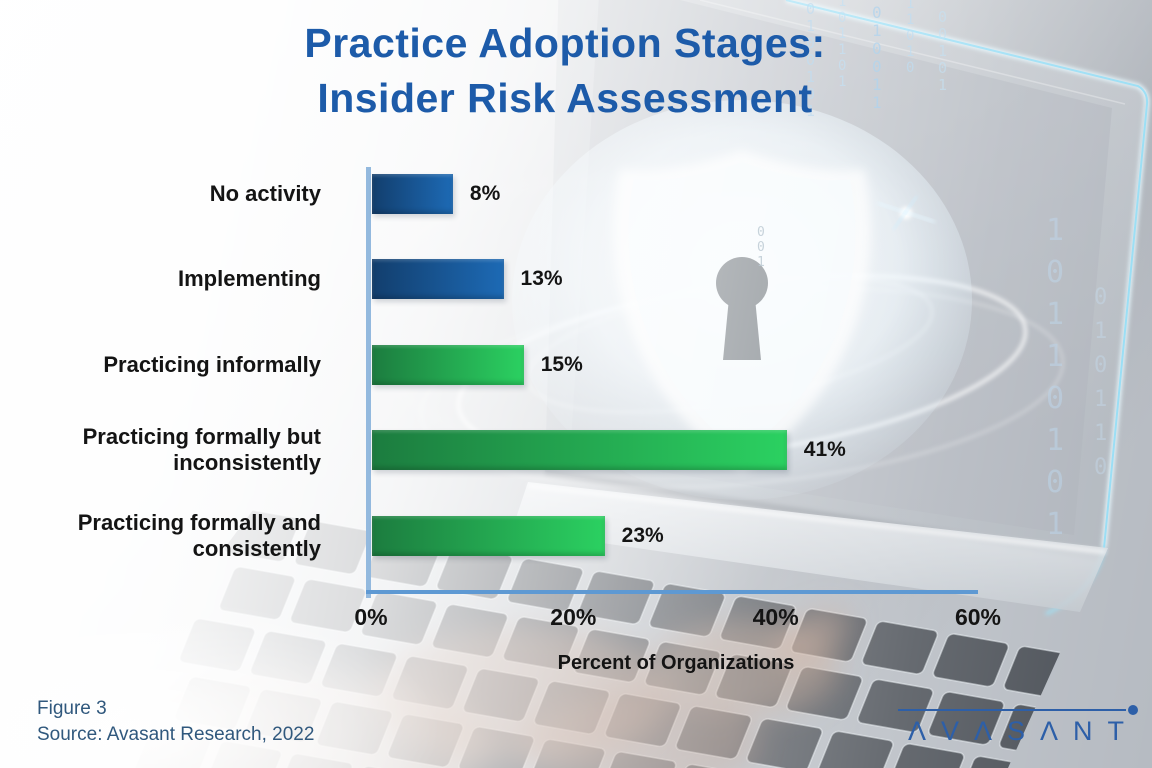  Describe the element at coordinates (642, 535) in the screenshot. I see `value-label: 23%` at that location.